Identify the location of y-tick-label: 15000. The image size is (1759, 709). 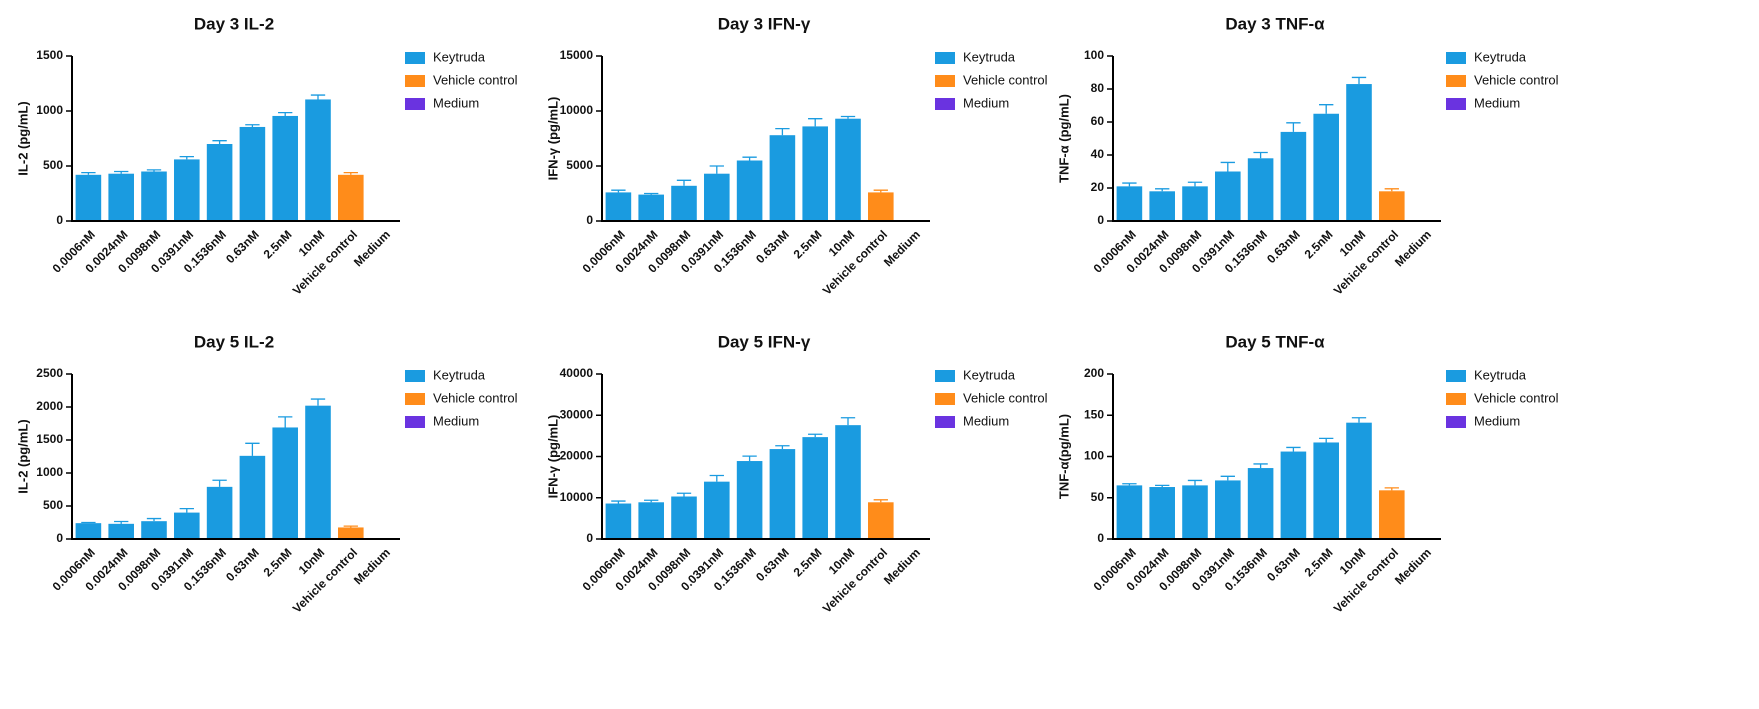
(577, 55).